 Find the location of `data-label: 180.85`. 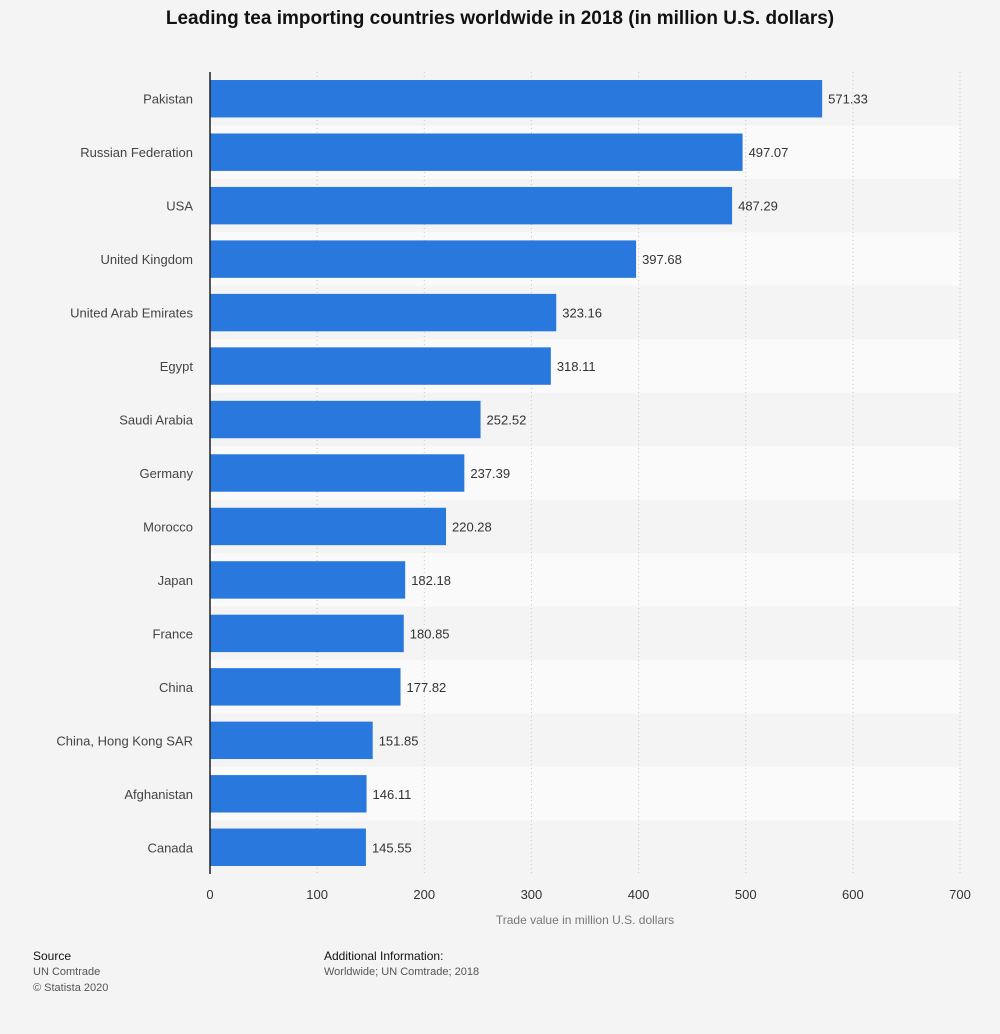

data-label: 180.85 is located at coordinates (430, 633).